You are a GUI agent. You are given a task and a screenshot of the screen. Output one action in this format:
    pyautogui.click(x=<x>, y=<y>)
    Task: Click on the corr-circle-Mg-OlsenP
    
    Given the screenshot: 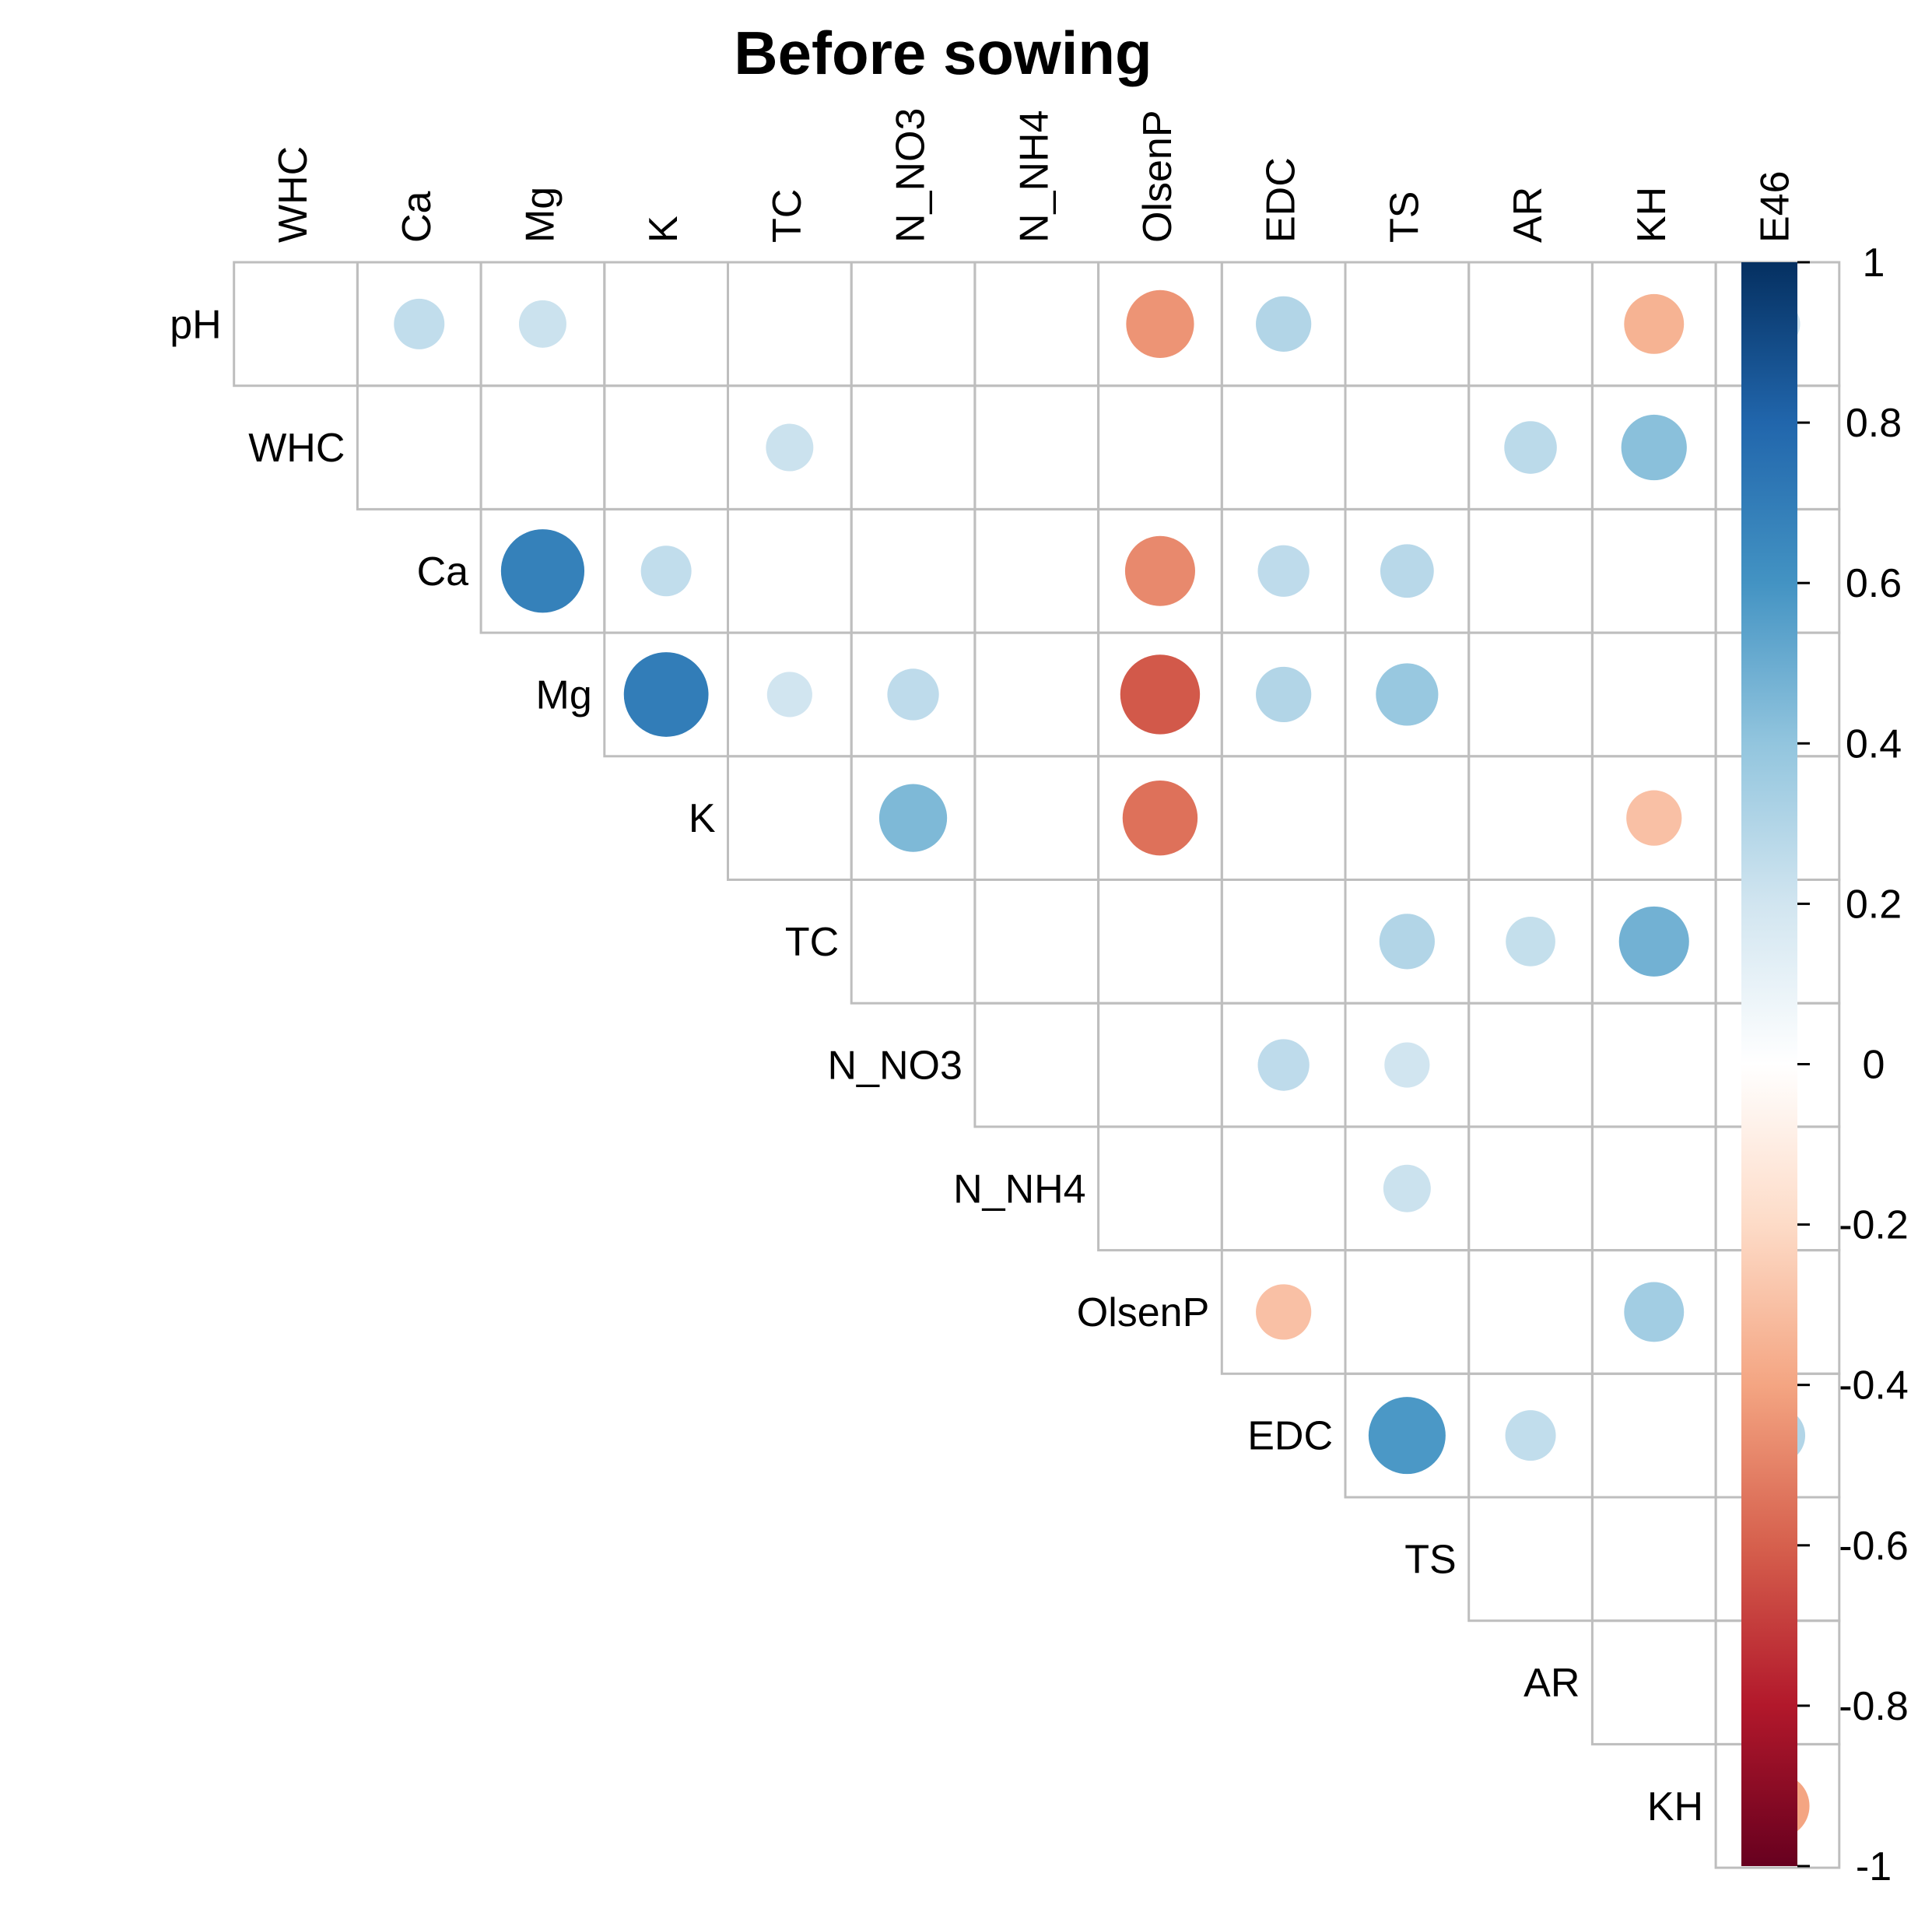 What is the action you would take?
    pyautogui.click(x=1160, y=694)
    